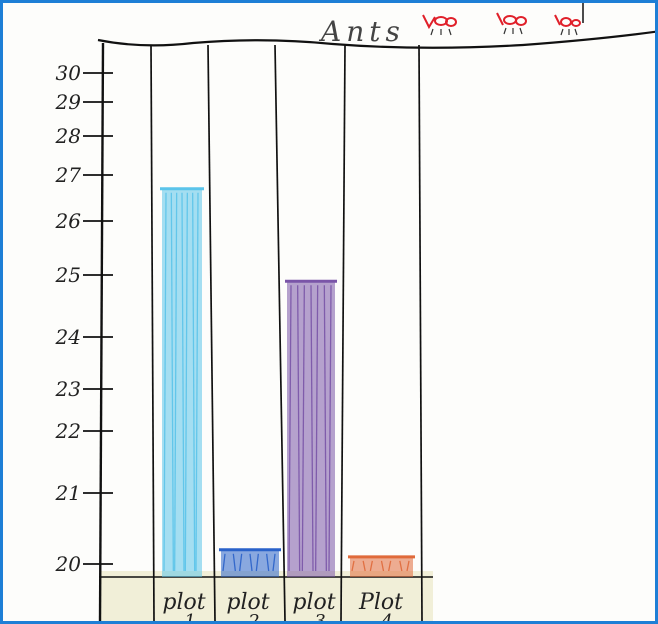  What do you see at coordinates (68, 102) in the screenshot?
I see `y-tick-label: 29` at bounding box center [68, 102].